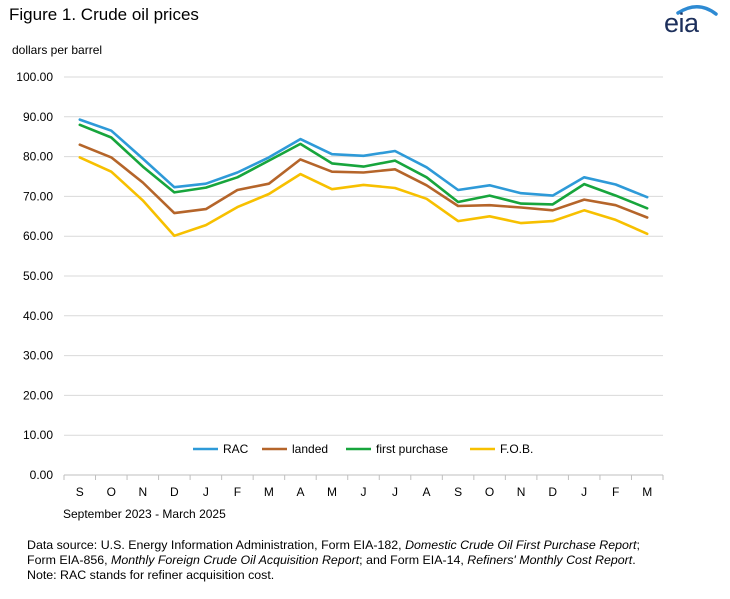 This screenshot has height=599, width=730. What do you see at coordinates (310, 449) in the screenshot?
I see `legend-label: landed` at bounding box center [310, 449].